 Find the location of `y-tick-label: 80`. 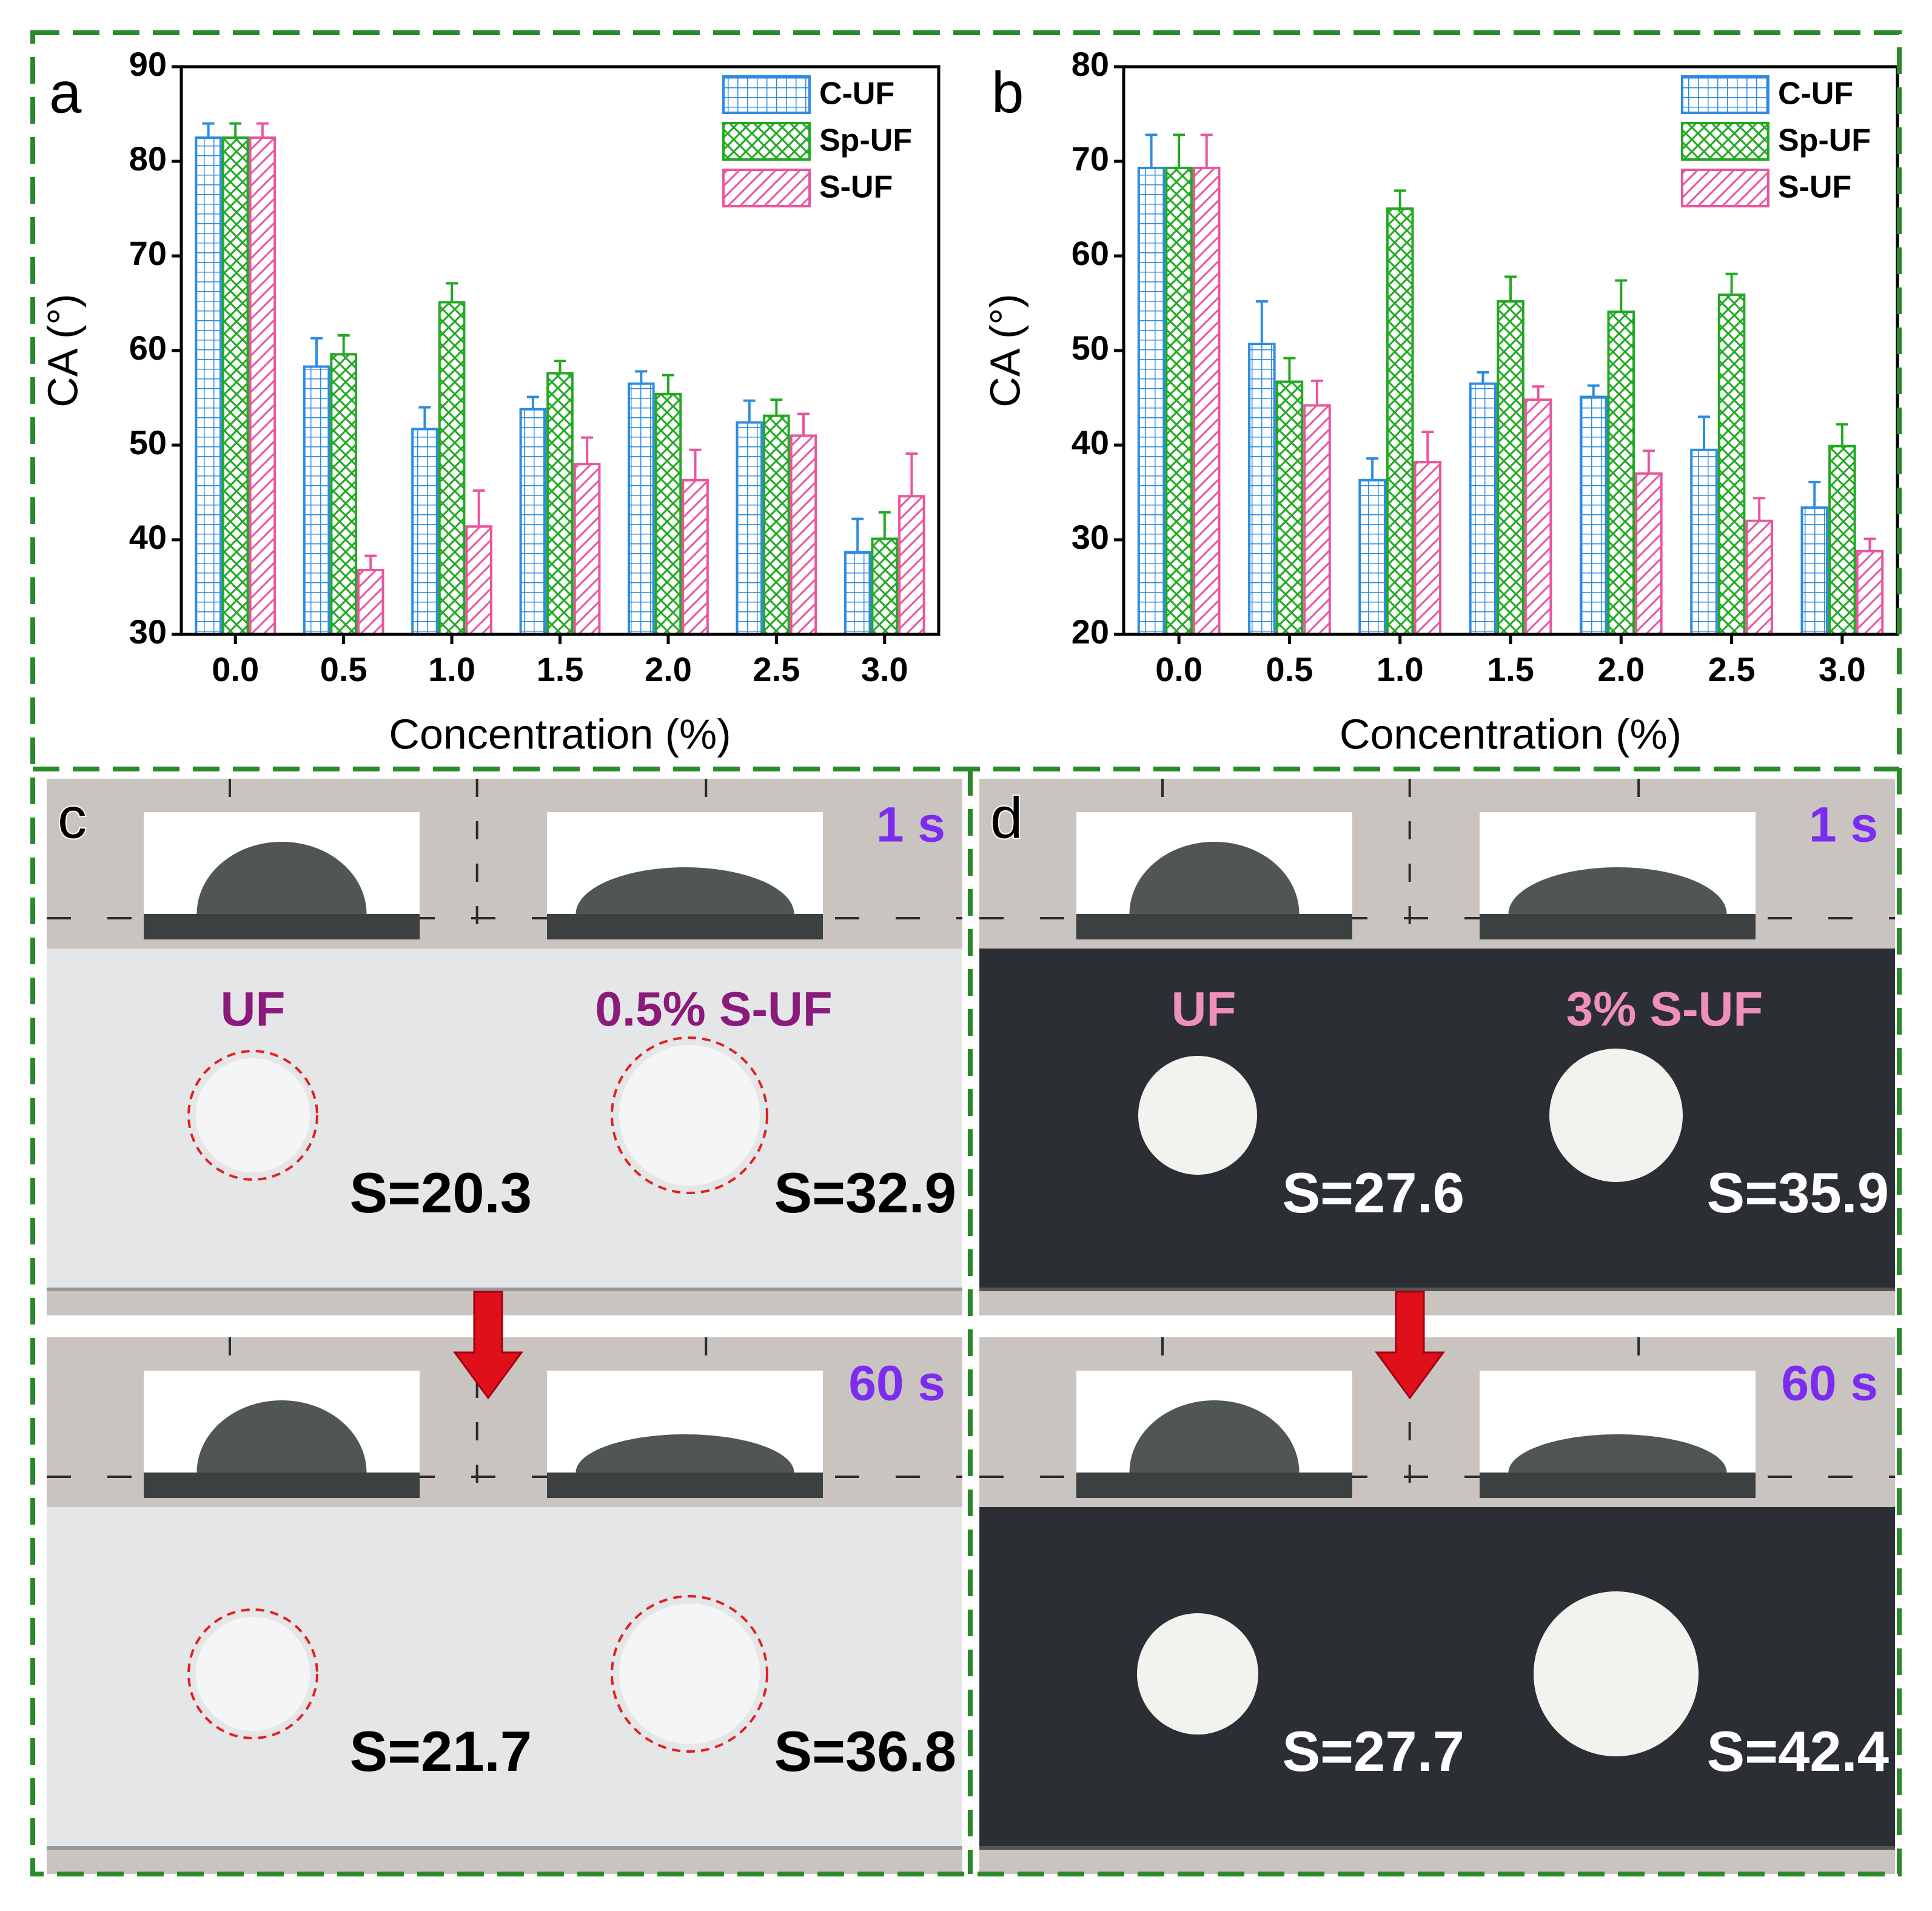

y-tick-label: 80 is located at coordinates (148, 159).